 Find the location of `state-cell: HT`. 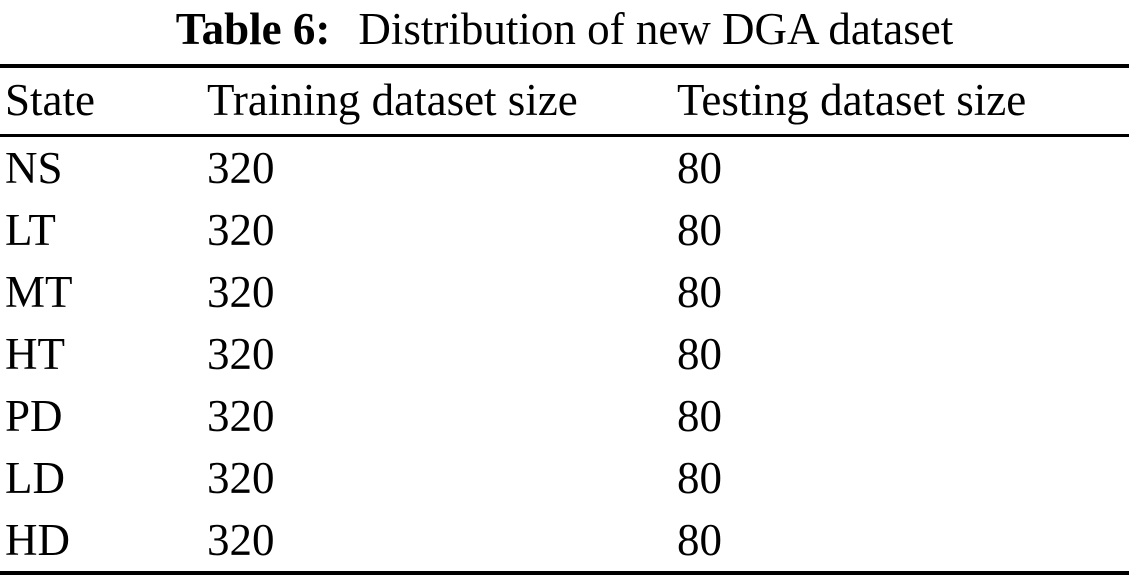

state-cell: HT is located at coordinates (35, 354).